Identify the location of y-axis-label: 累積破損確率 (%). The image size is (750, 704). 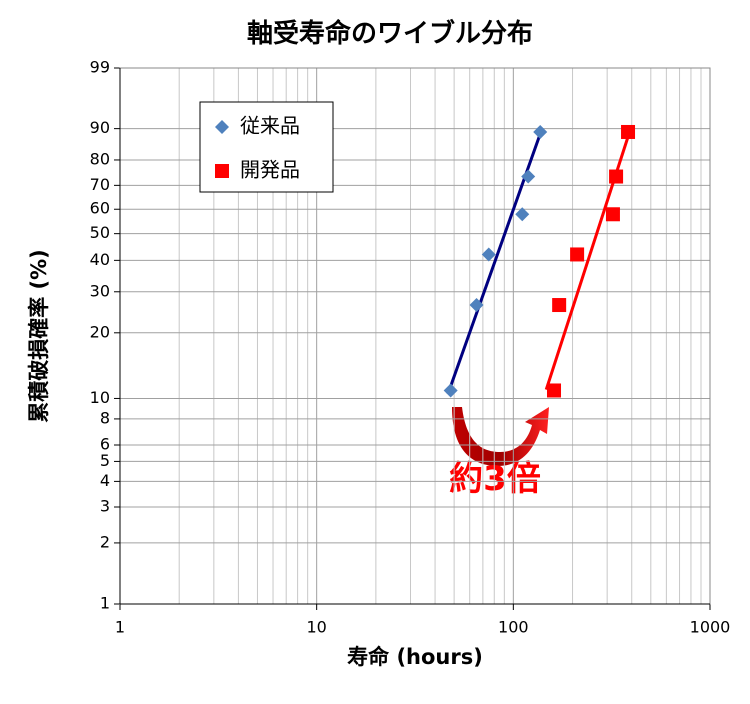
(39, 336).